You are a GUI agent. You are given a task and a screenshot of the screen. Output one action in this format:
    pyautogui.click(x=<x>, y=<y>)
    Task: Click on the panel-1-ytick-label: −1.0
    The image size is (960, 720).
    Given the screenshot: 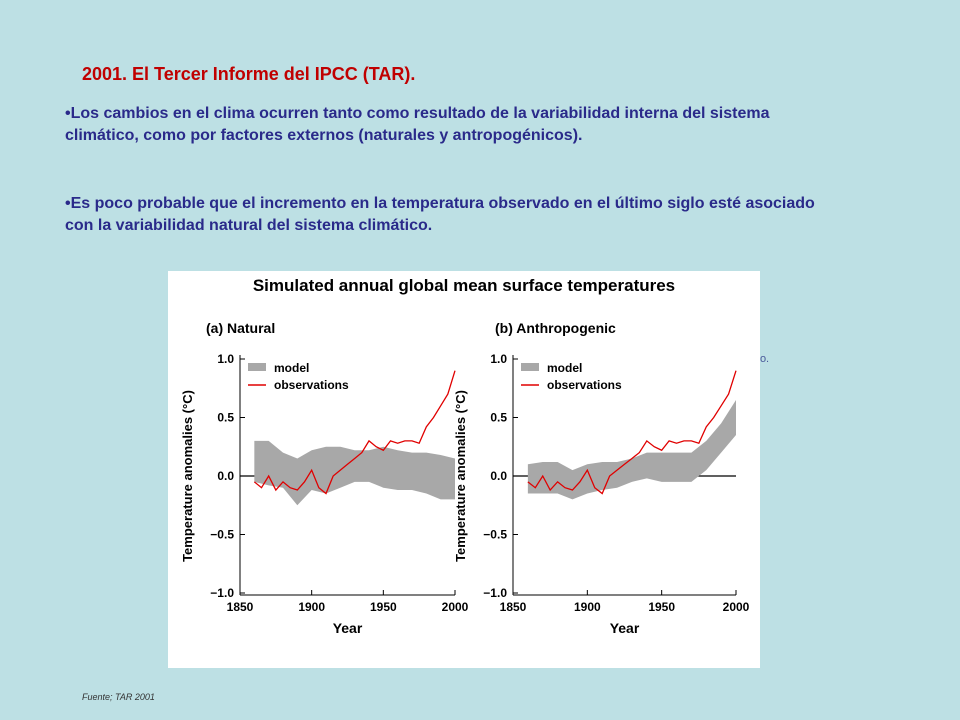 What is the action you would take?
    pyautogui.click(x=222, y=593)
    